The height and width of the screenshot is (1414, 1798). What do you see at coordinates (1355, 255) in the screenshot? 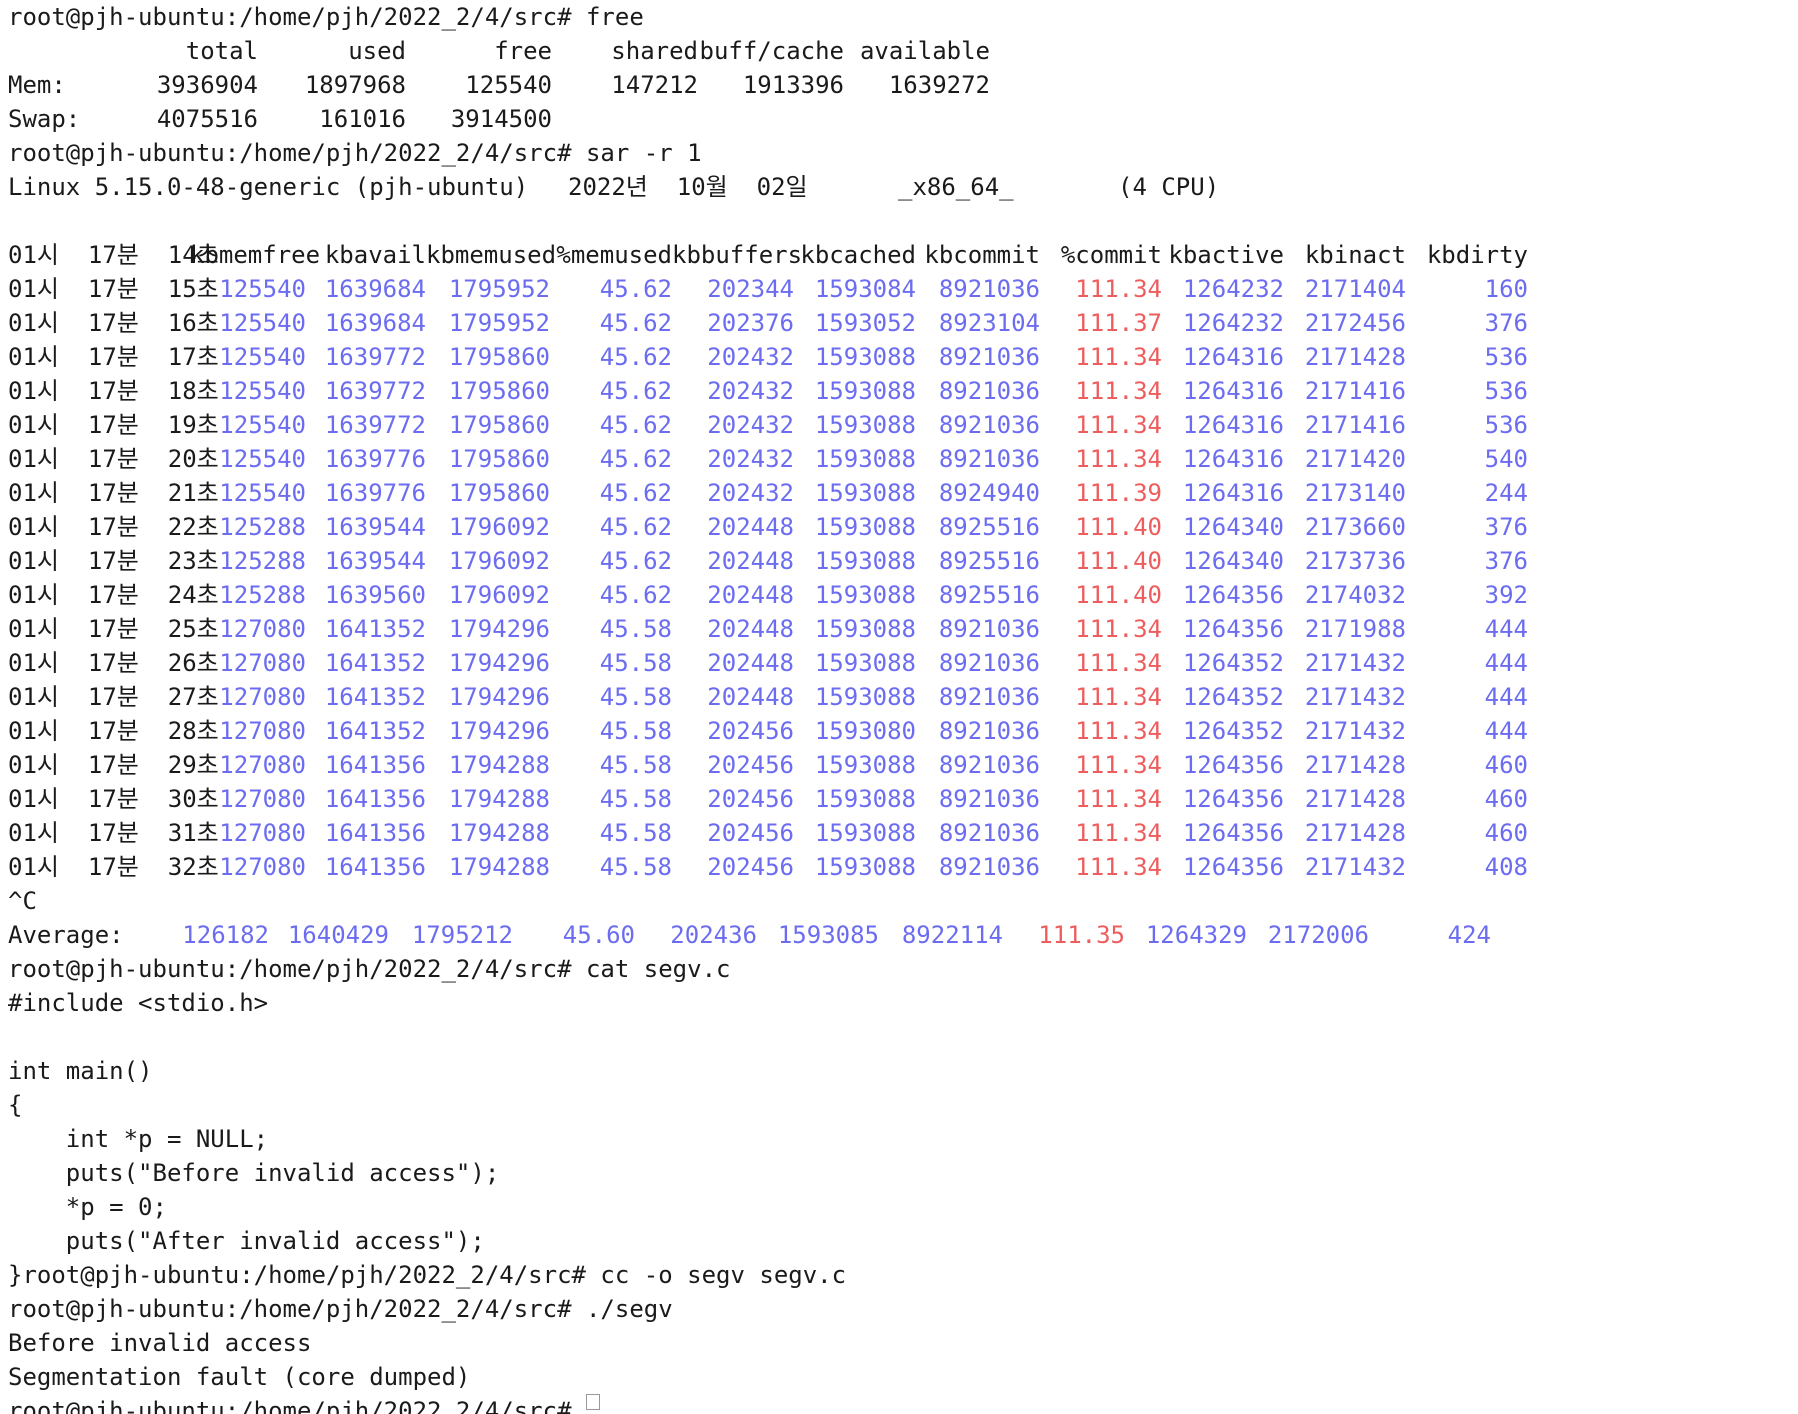
I see `sar-header-kbinact: kbinact` at bounding box center [1355, 255].